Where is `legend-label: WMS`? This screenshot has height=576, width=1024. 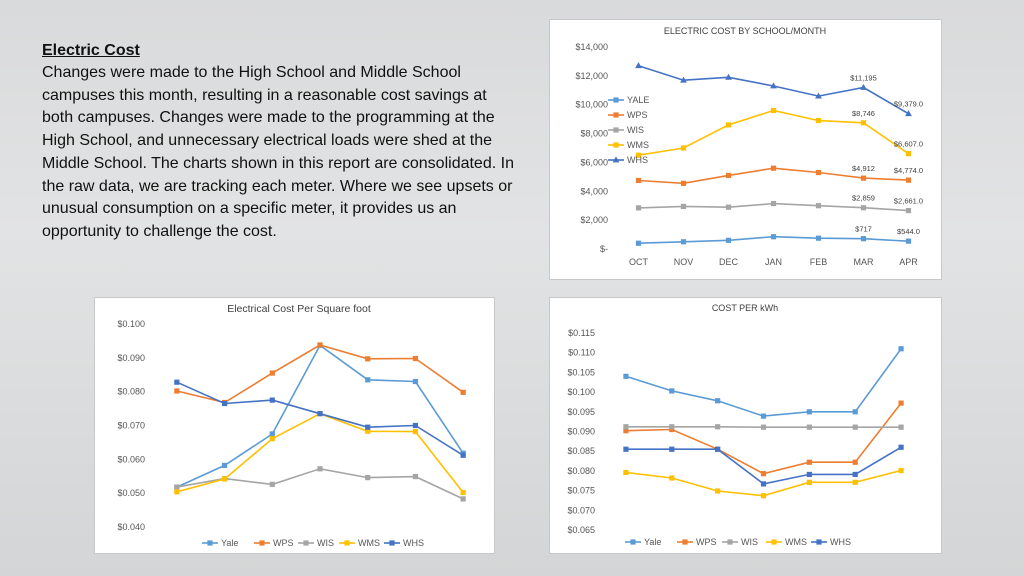 legend-label: WMS is located at coordinates (796, 542).